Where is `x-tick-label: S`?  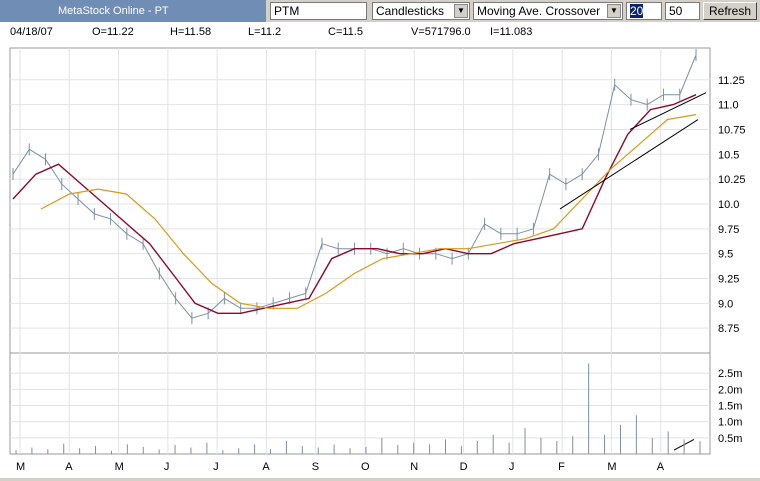 x-tick-label: S is located at coordinates (315, 467).